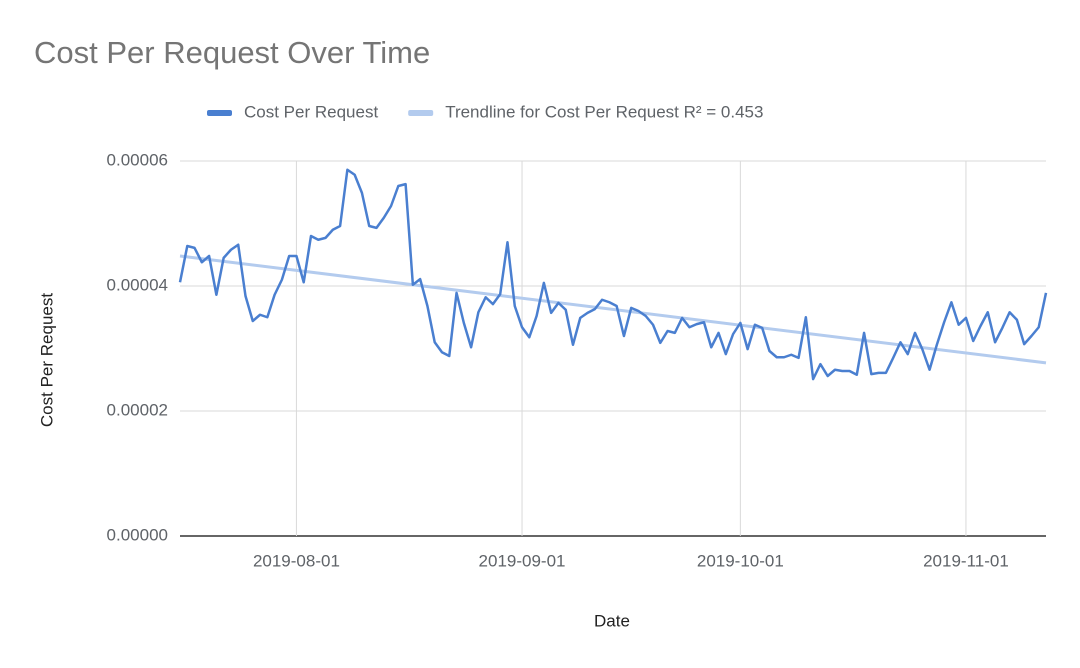 The height and width of the screenshot is (668, 1080). What do you see at coordinates (232, 52) in the screenshot?
I see `chart-title: Cost Per Request Over Time` at bounding box center [232, 52].